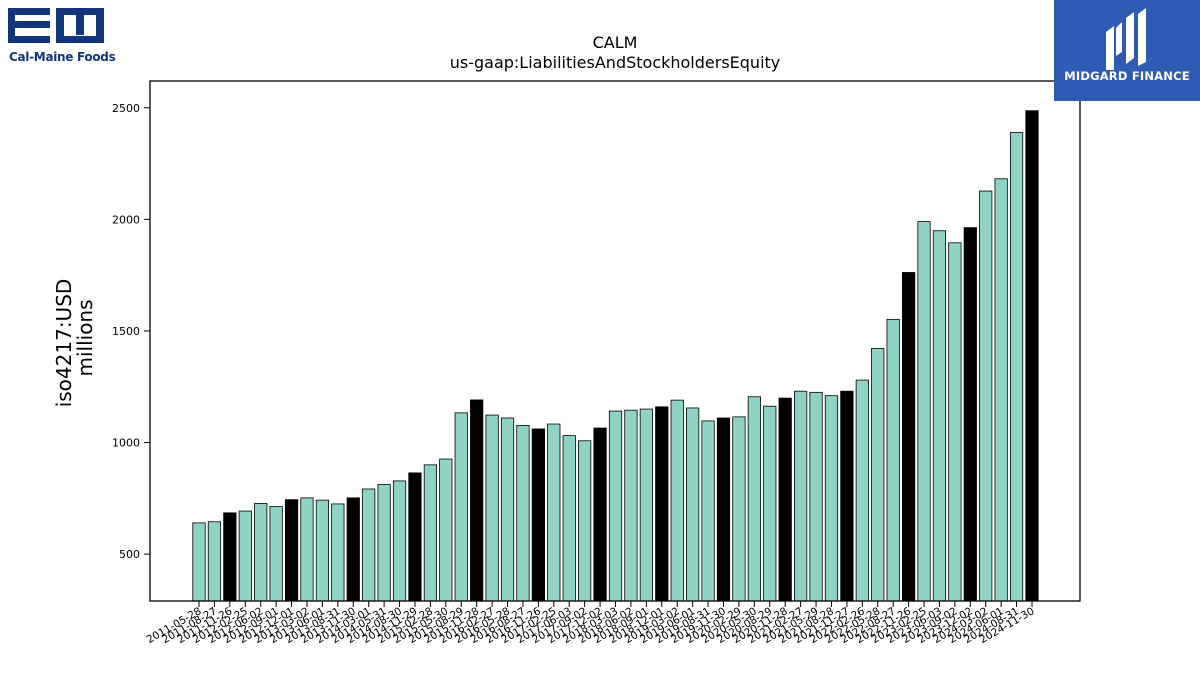 This screenshot has width=1200, height=675. I want to click on midgard-finance-logo-text: MIDGARD FINANCE, so click(1127, 76).